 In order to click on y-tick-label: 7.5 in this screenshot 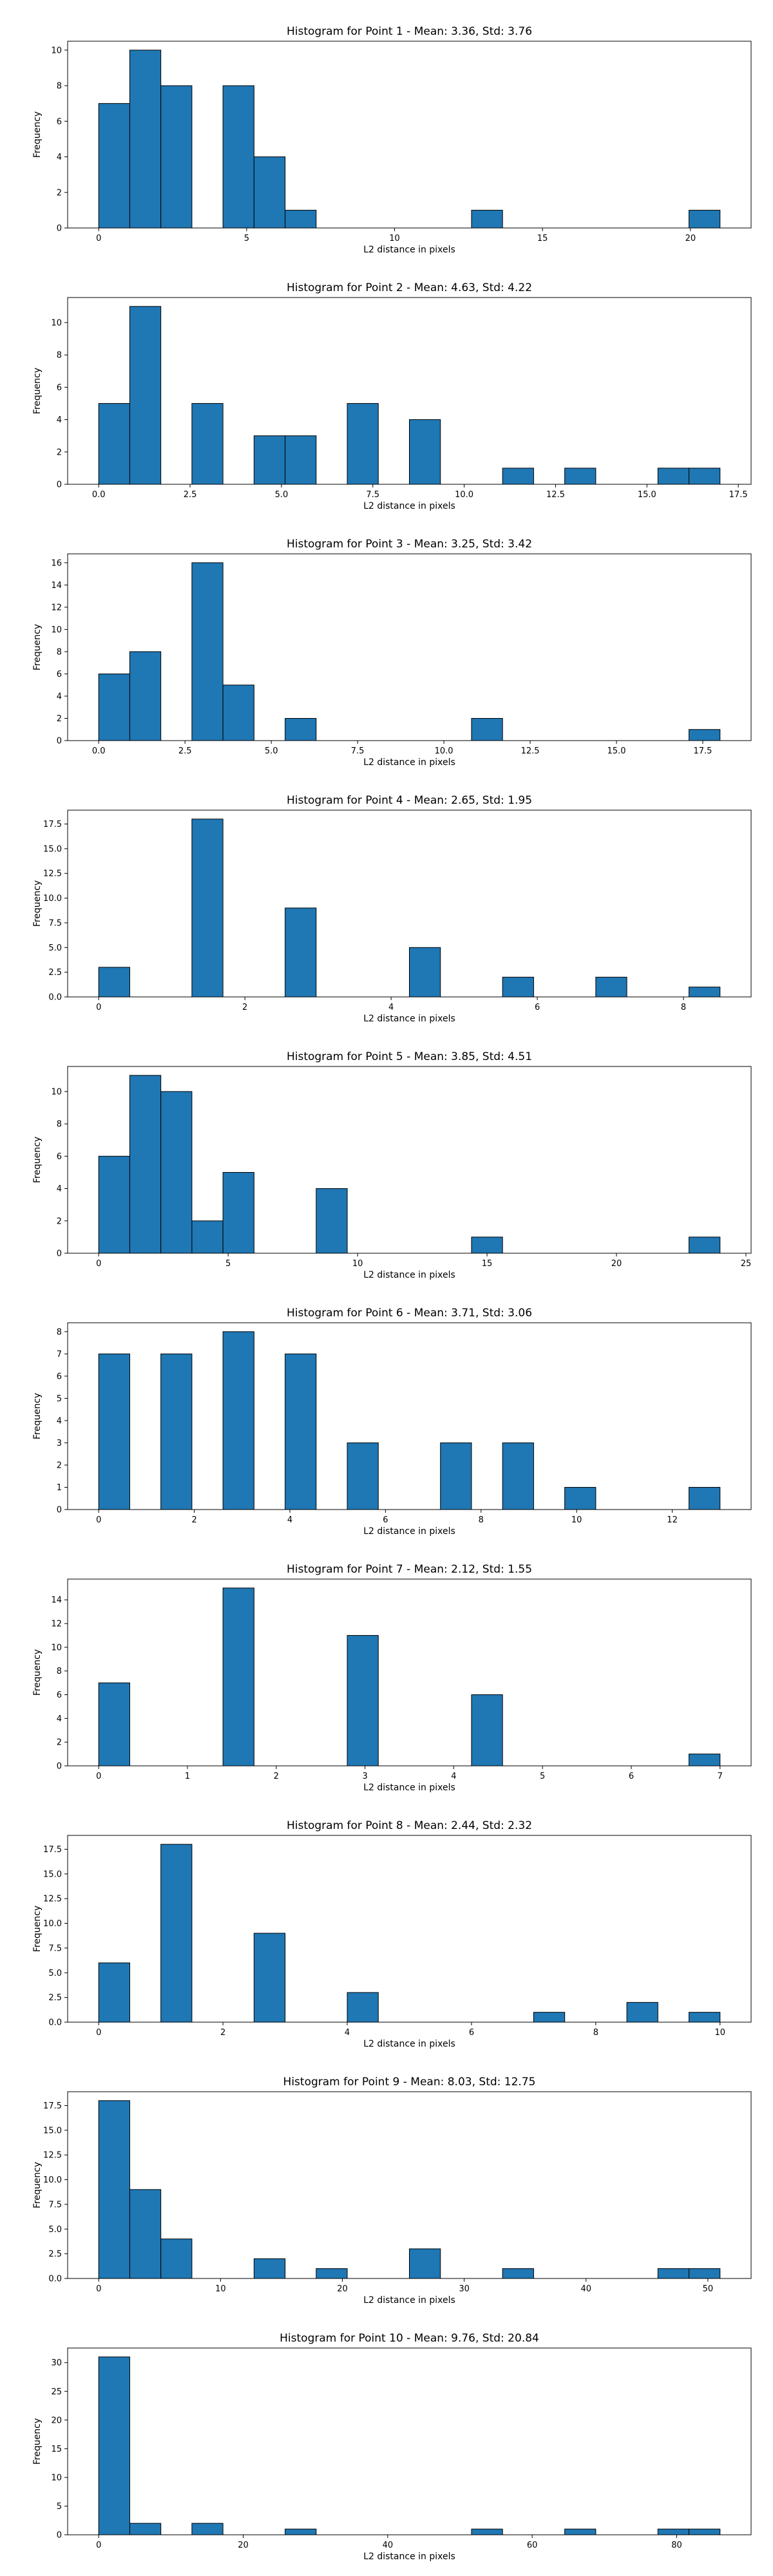, I will do `click(55, 2205)`.